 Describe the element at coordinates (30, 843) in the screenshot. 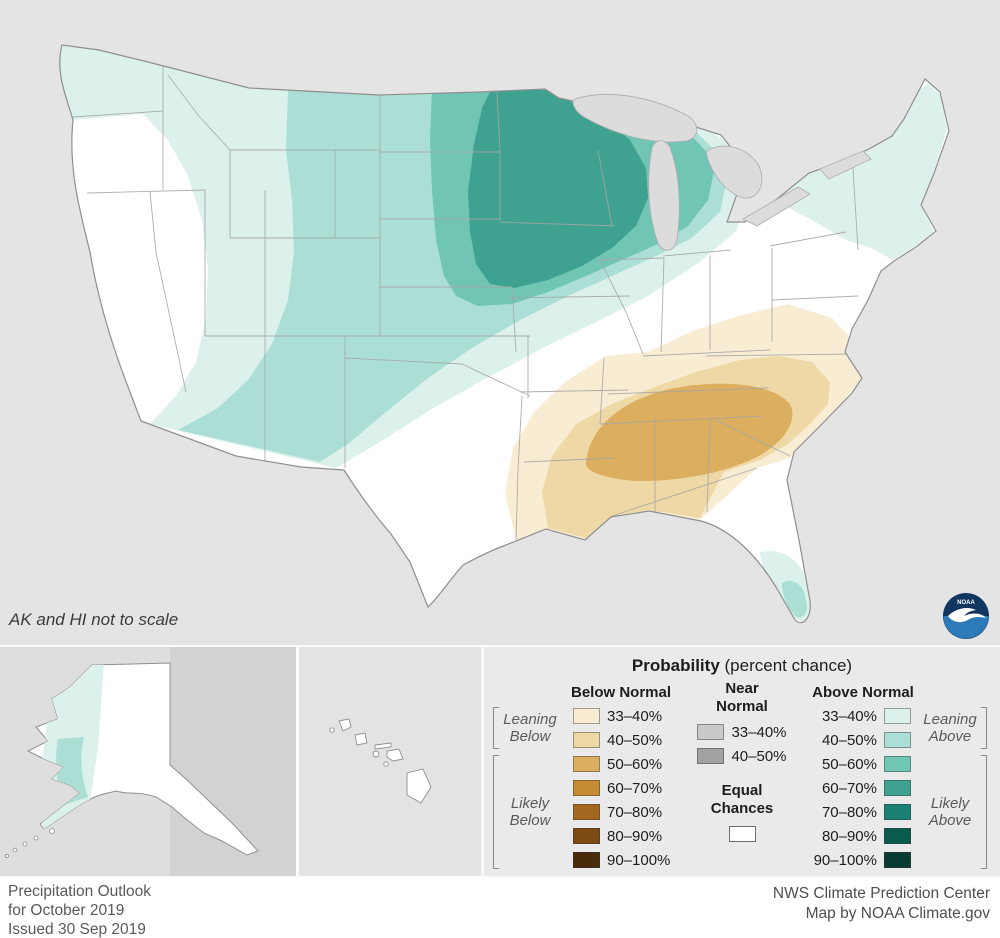

I see `aleutian-islands` at that location.